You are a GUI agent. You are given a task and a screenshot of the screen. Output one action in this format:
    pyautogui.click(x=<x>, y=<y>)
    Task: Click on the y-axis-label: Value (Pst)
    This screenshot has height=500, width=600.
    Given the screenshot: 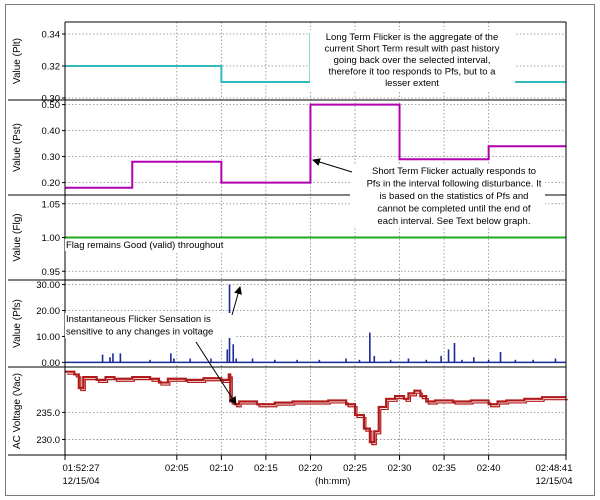 What is the action you would take?
    pyautogui.click(x=17, y=147)
    